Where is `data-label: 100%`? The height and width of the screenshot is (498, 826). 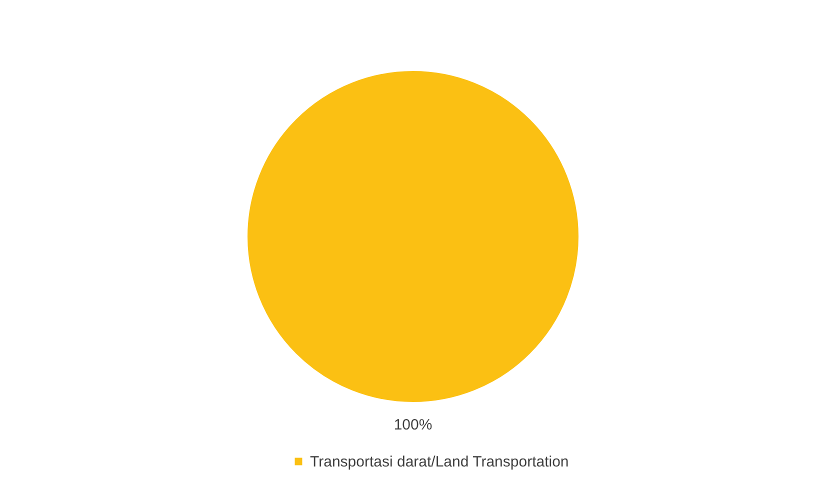 data-label: 100% is located at coordinates (413, 425).